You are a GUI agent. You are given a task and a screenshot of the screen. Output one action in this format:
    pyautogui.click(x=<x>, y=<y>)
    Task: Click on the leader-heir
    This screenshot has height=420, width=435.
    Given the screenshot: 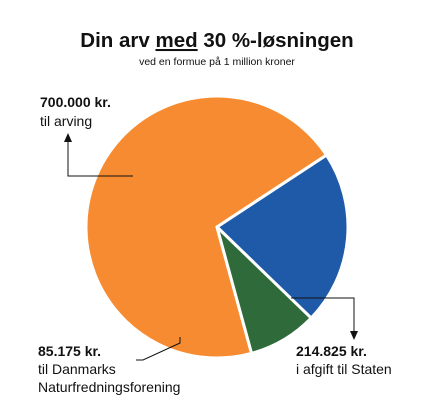 What is the action you would take?
    pyautogui.click(x=98, y=155)
    